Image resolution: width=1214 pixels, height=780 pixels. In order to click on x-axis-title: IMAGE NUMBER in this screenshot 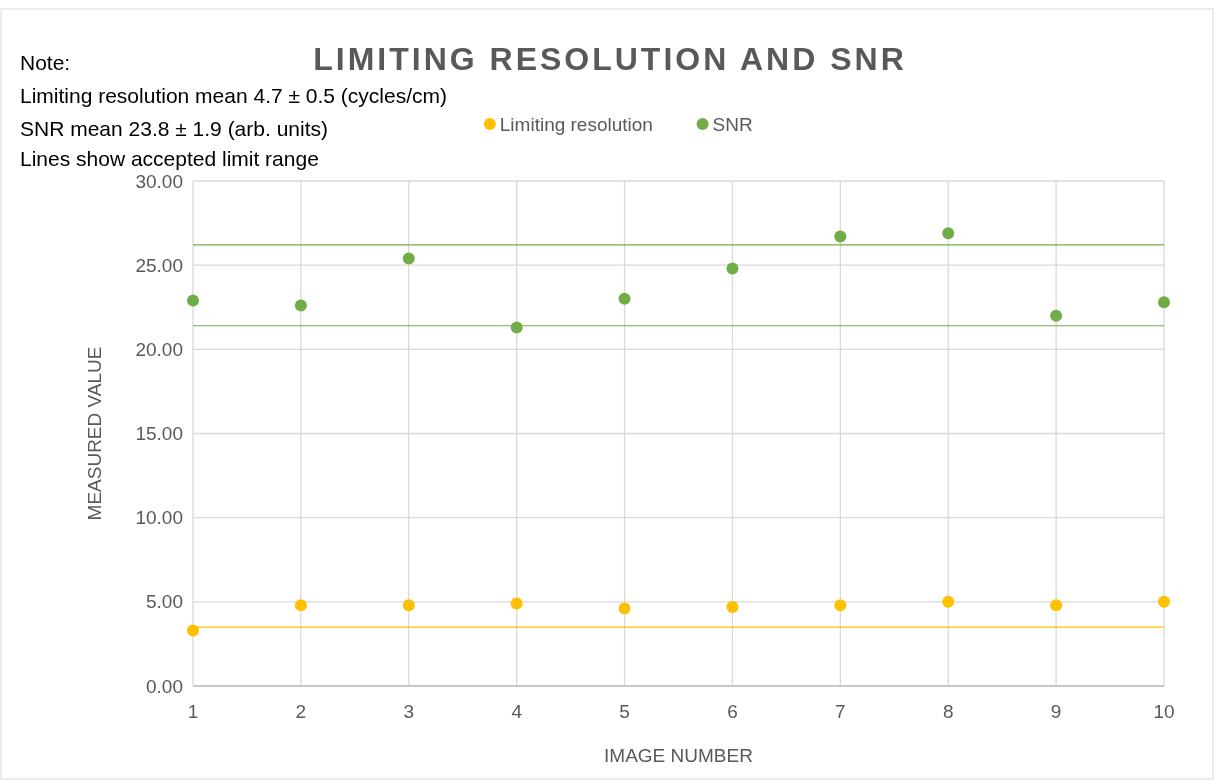, I will do `click(678, 755)`.